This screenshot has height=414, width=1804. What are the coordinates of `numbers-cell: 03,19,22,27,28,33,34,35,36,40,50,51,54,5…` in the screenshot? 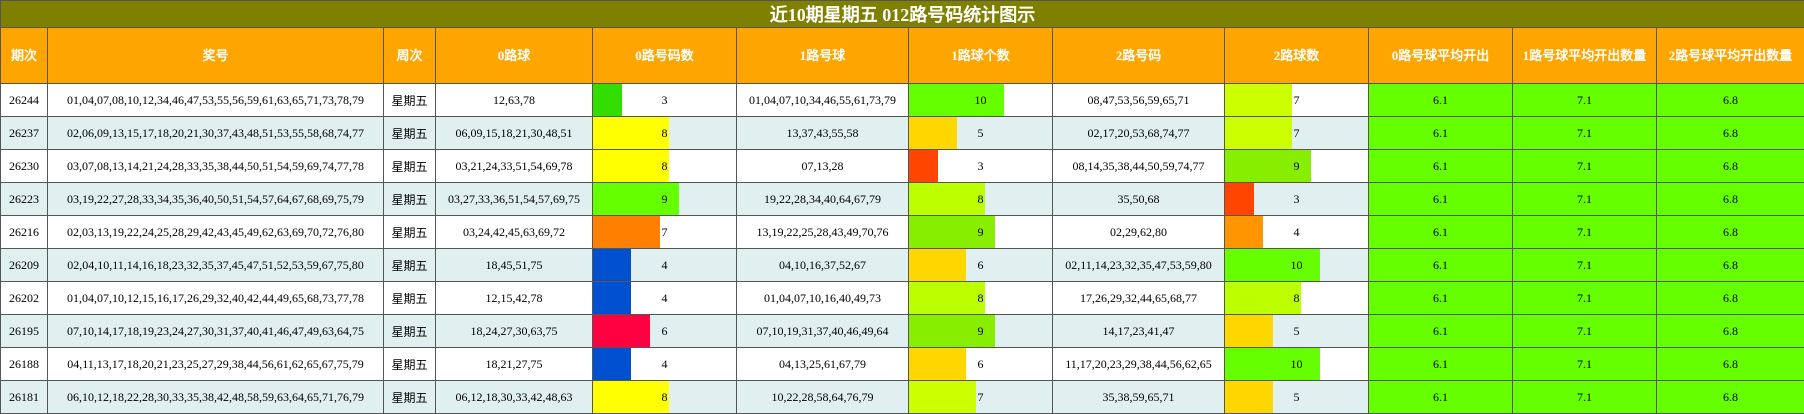 It's located at (215, 199).